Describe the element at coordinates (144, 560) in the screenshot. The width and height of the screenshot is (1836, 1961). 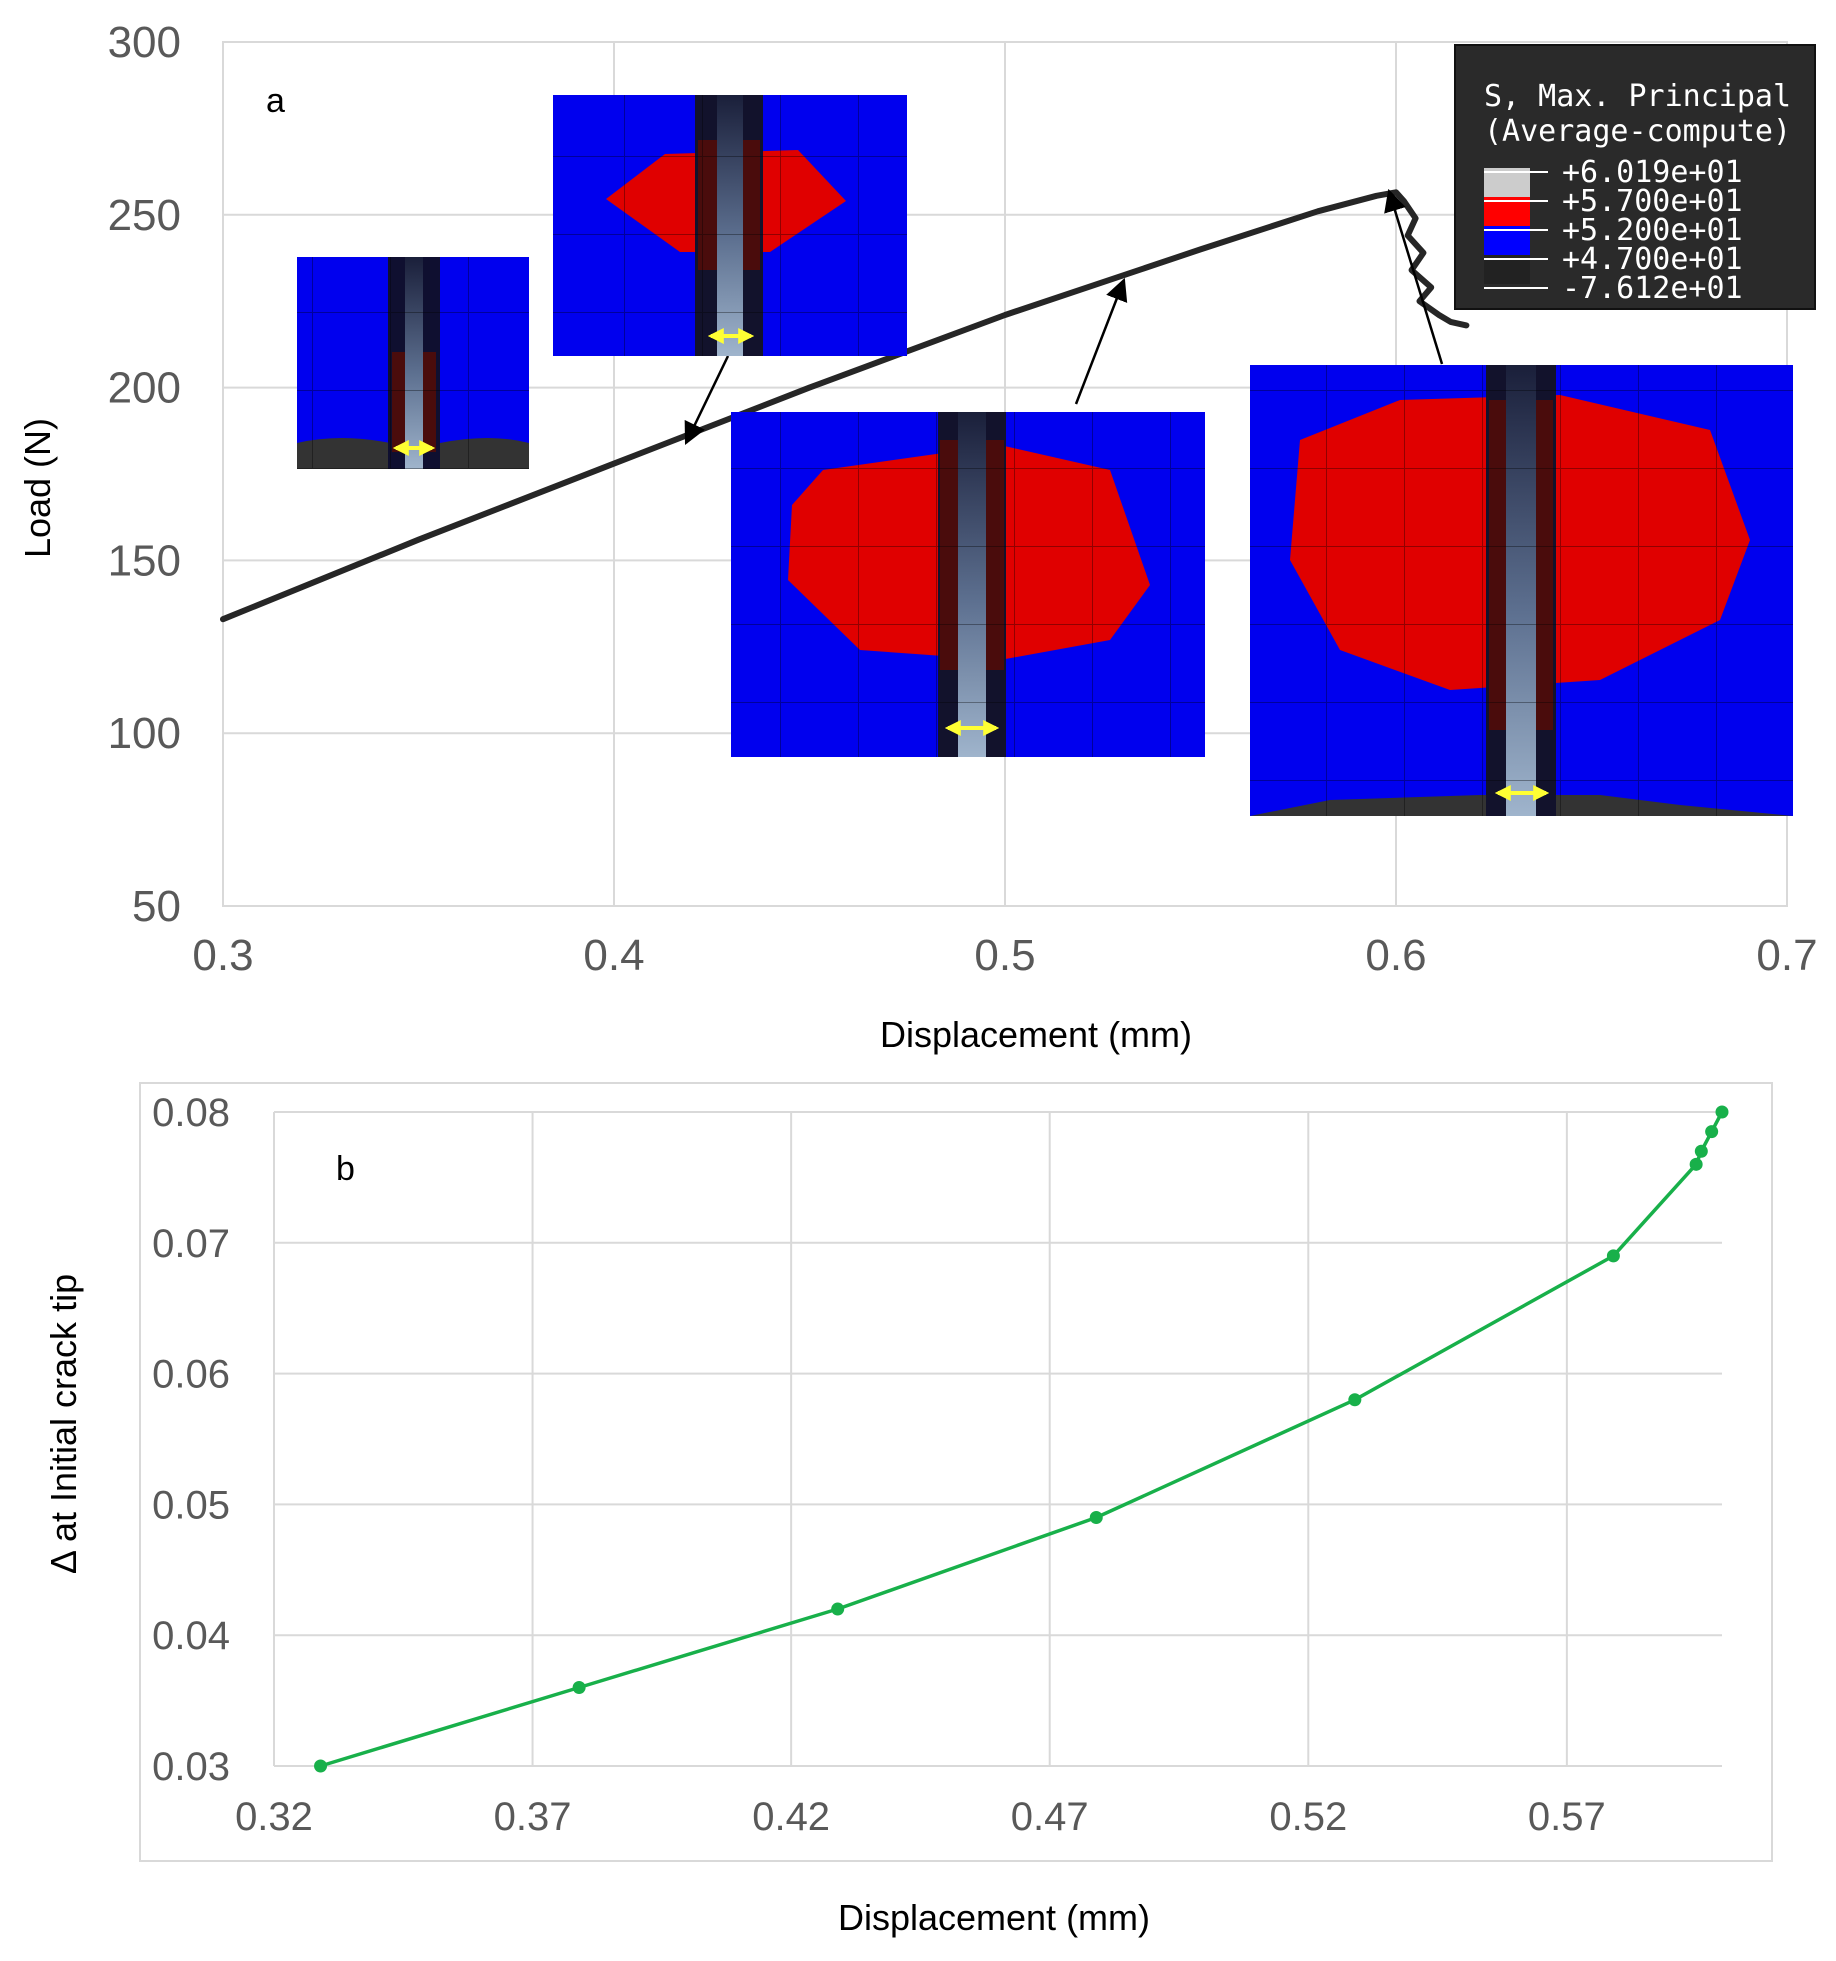
I see `a-y-tick-label: 150` at that location.